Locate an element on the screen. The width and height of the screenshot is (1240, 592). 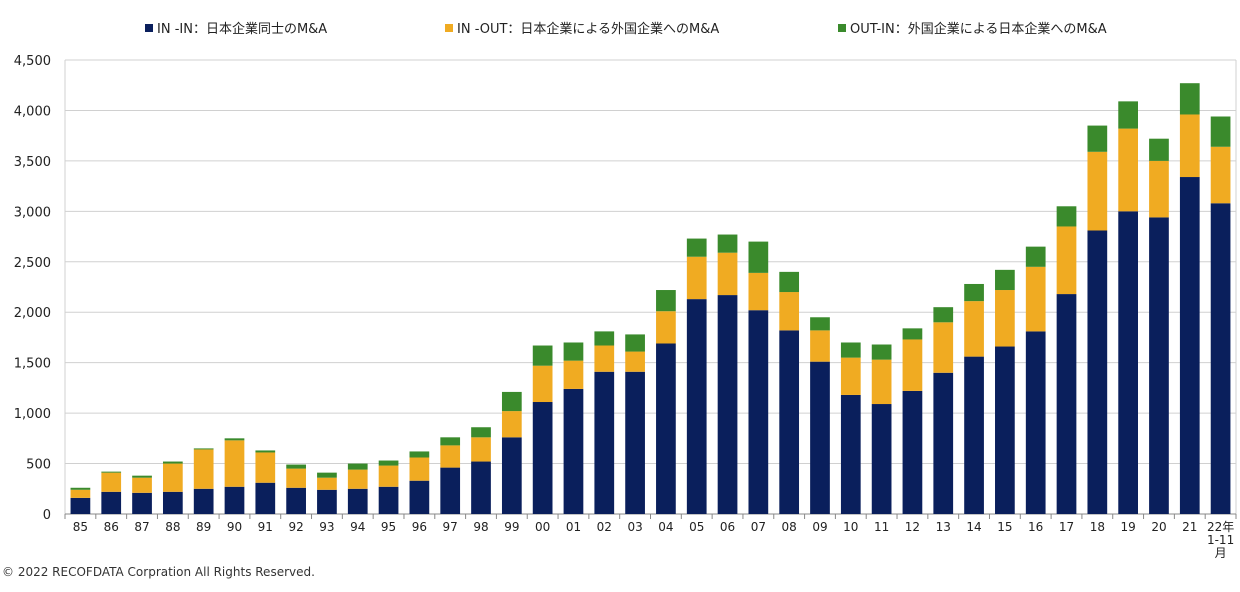
x-tick-label: 89 is located at coordinates (203, 527).